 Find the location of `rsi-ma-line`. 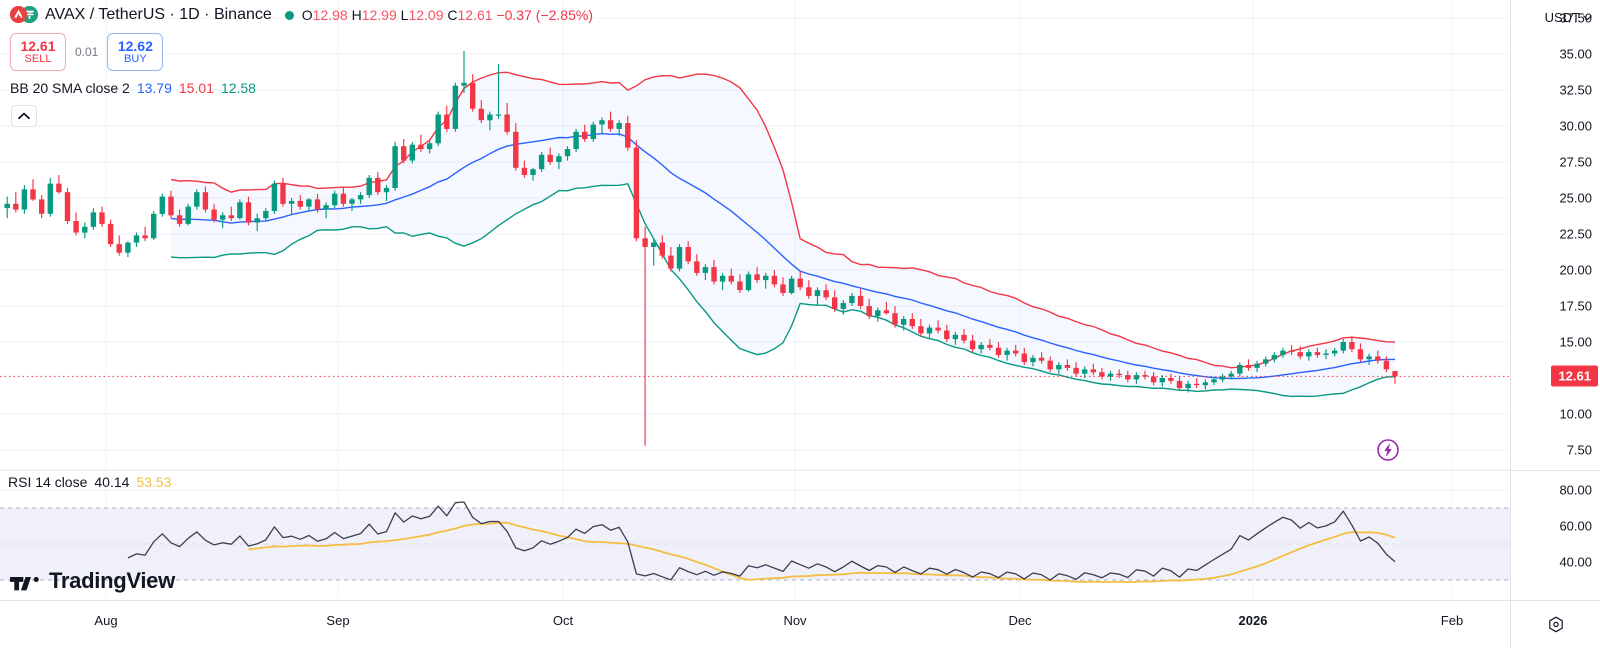

rsi-ma-line is located at coordinates (822, 552).